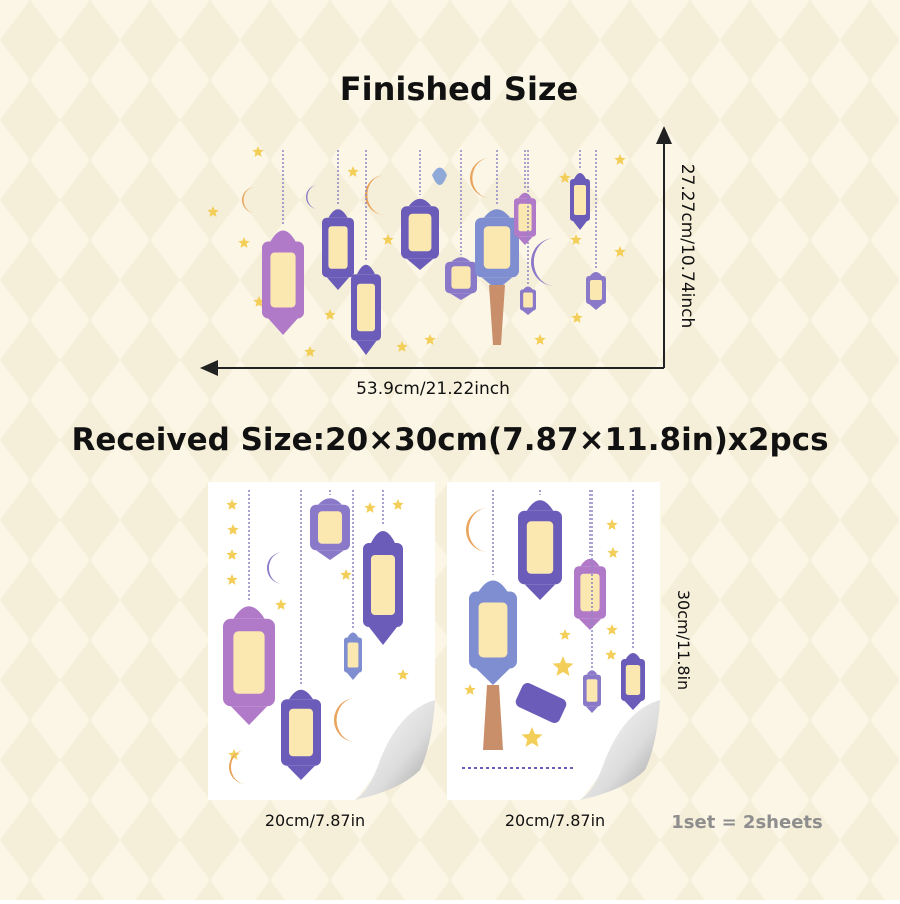  Describe the element at coordinates (449, 440) in the screenshot. I see `received-title: Received Size:20×30cm(7.87×11.8in)x2pcs` at that location.